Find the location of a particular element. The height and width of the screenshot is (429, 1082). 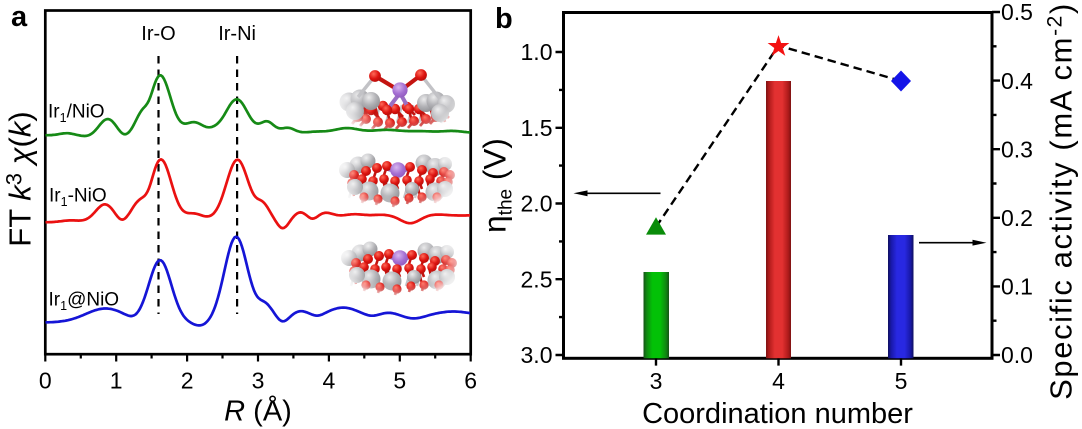

svg-text: 1 is located at coordinates (116, 381).